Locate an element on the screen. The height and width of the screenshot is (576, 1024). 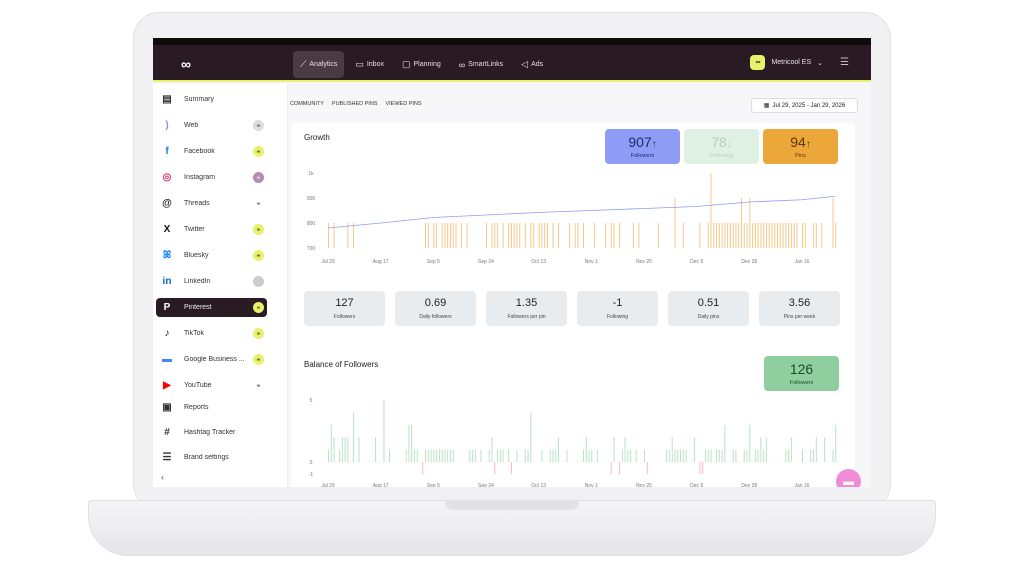
tab-community: COMMUNITY is located at coordinates (307, 104).